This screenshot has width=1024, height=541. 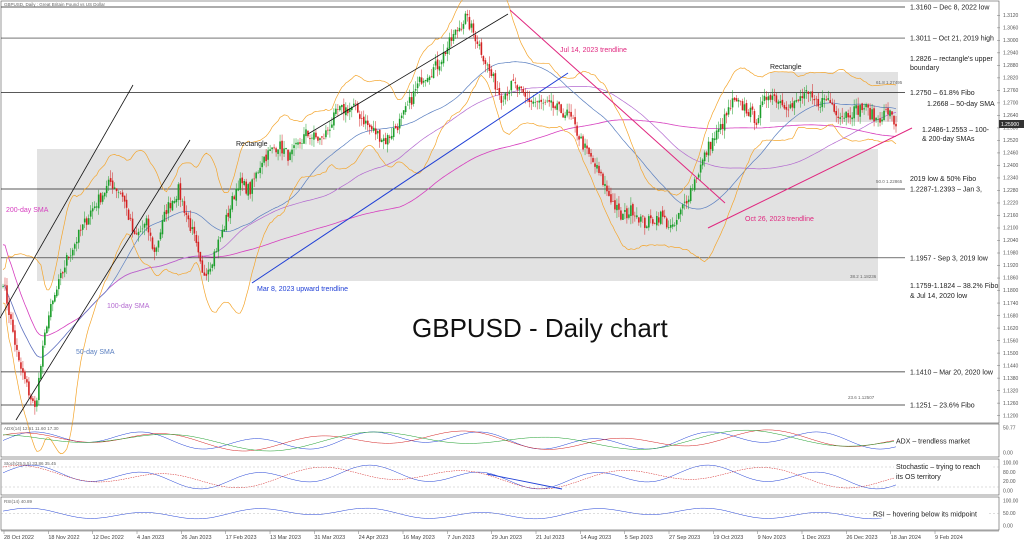 I want to click on price-tick-label: 1.1920, so click(x=1011, y=266).